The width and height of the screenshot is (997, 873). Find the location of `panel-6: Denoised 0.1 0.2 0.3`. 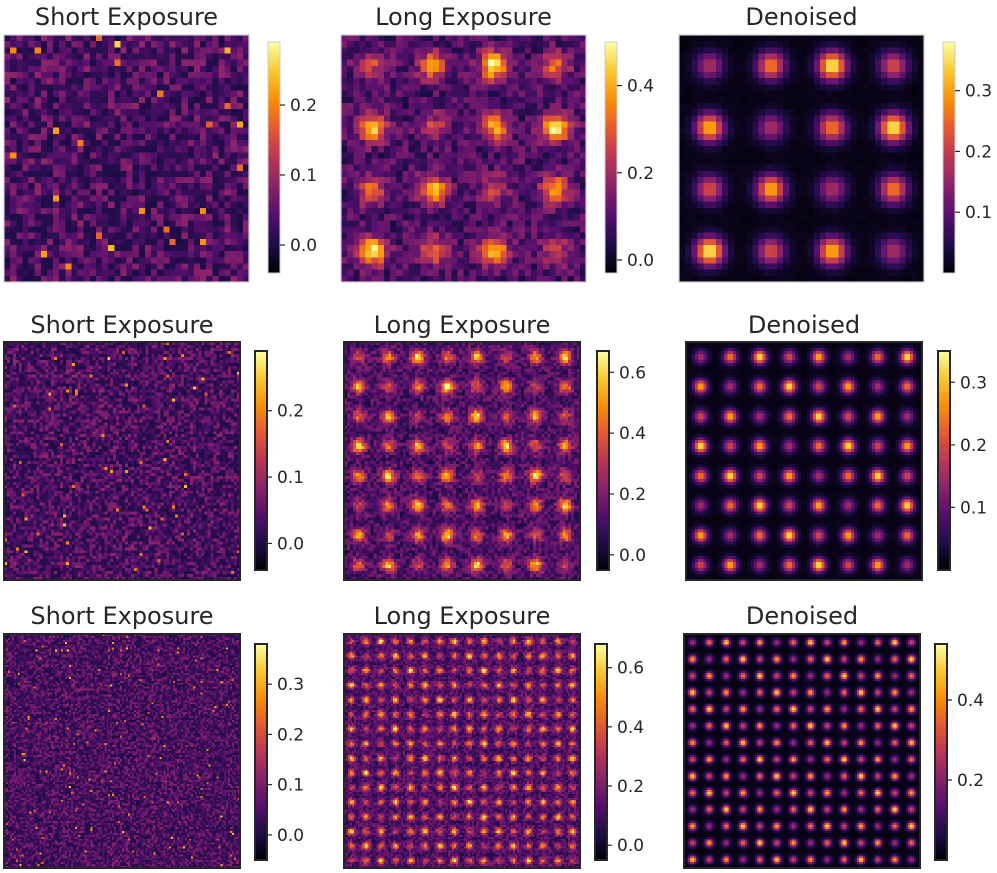

panel-6: Denoised 0.1 0.2 0.3 is located at coordinates (836, 446).